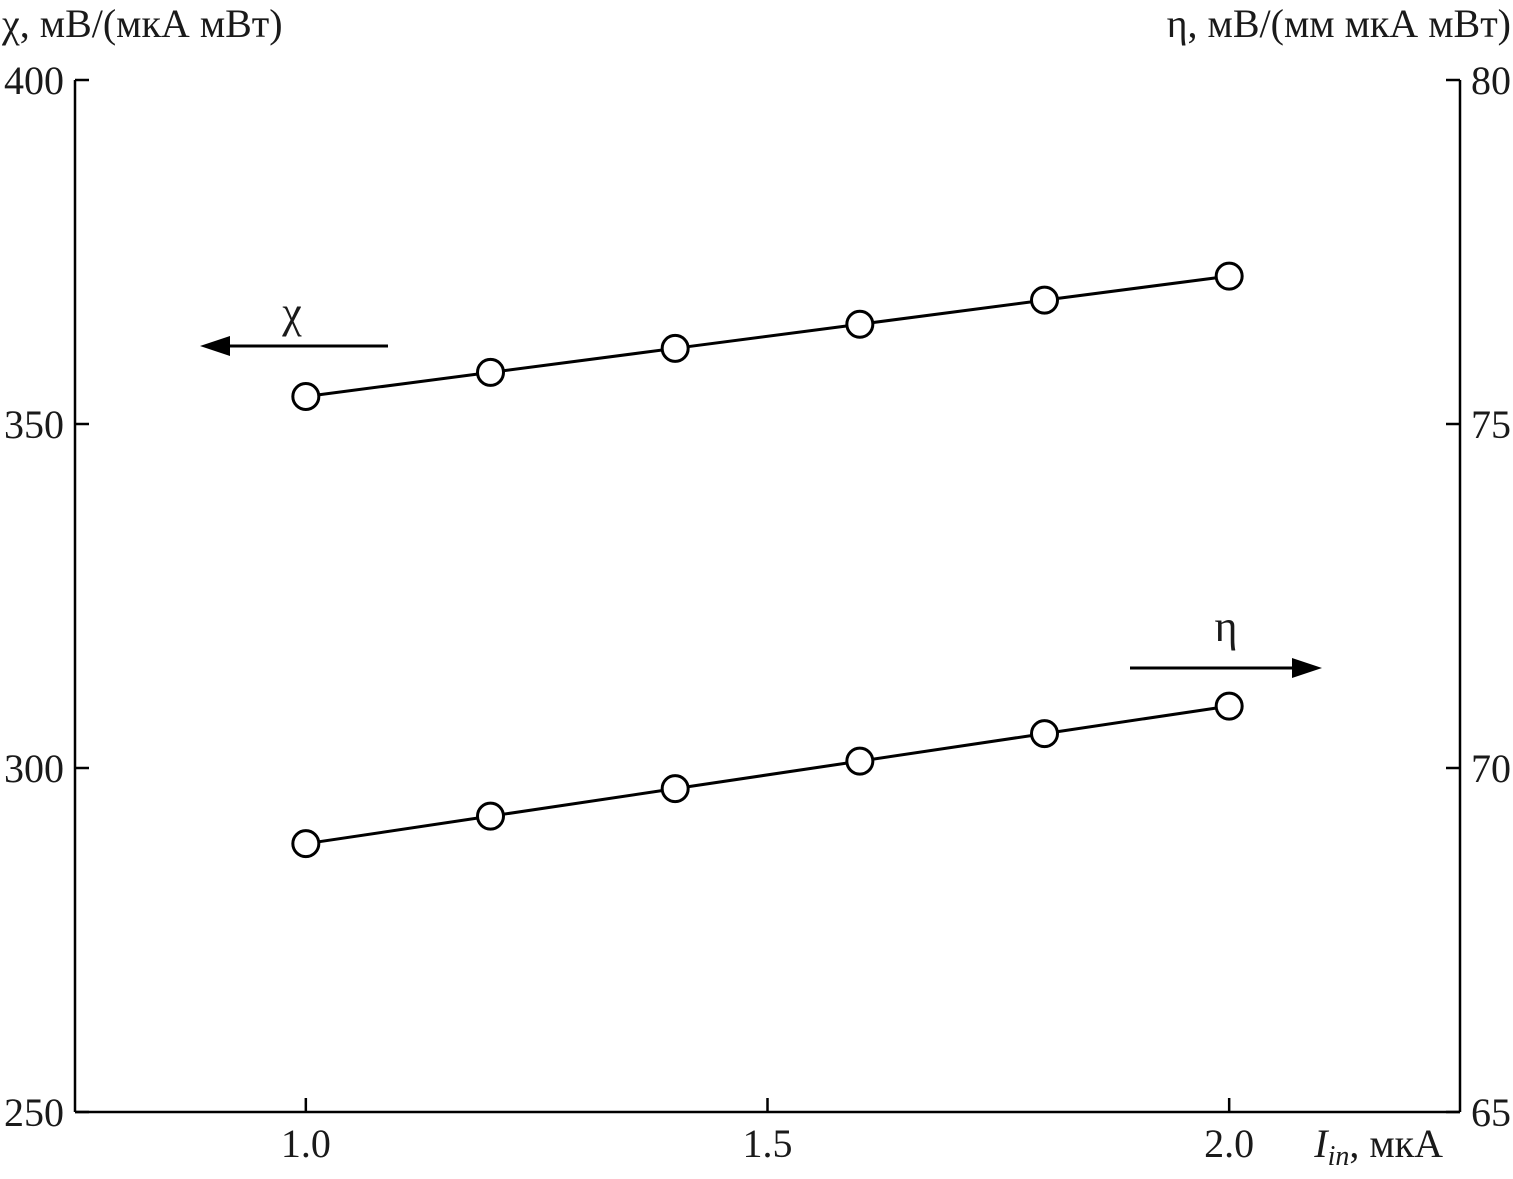 Image resolution: width=1513 pixels, height=1179 pixels. What do you see at coordinates (34, 1112) in the screenshot?
I see `y-left-tick-label: 250` at bounding box center [34, 1112].